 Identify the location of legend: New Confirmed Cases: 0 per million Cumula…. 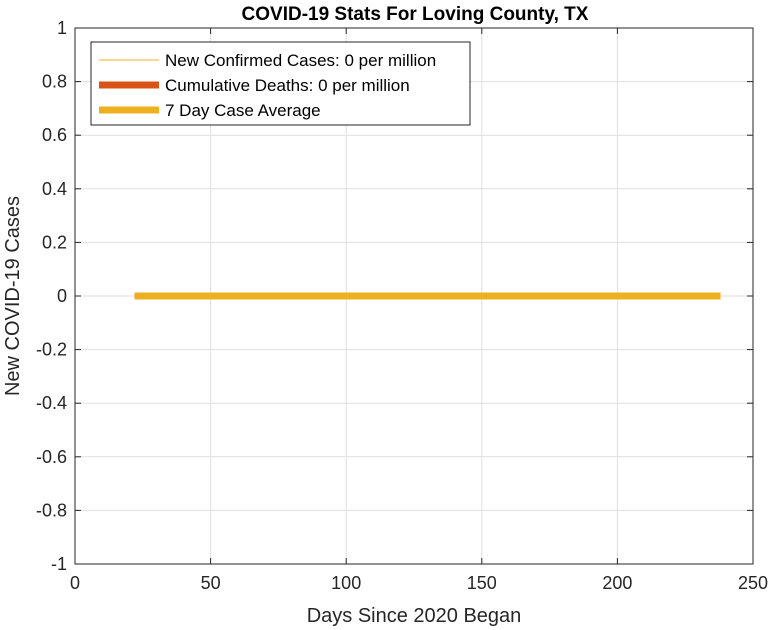
(280, 83).